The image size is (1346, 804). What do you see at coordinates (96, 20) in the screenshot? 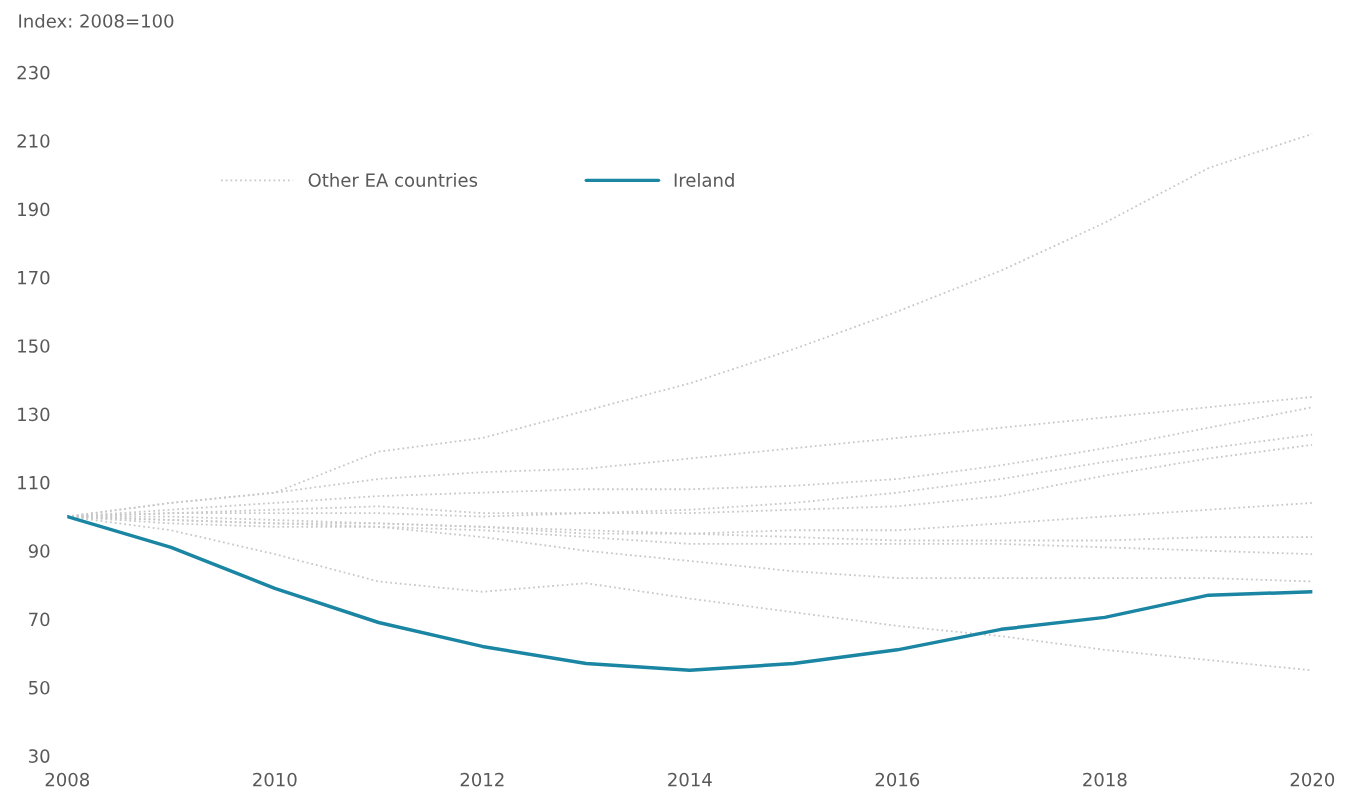
I see `y-axis-title: Index: 2008=100` at bounding box center [96, 20].